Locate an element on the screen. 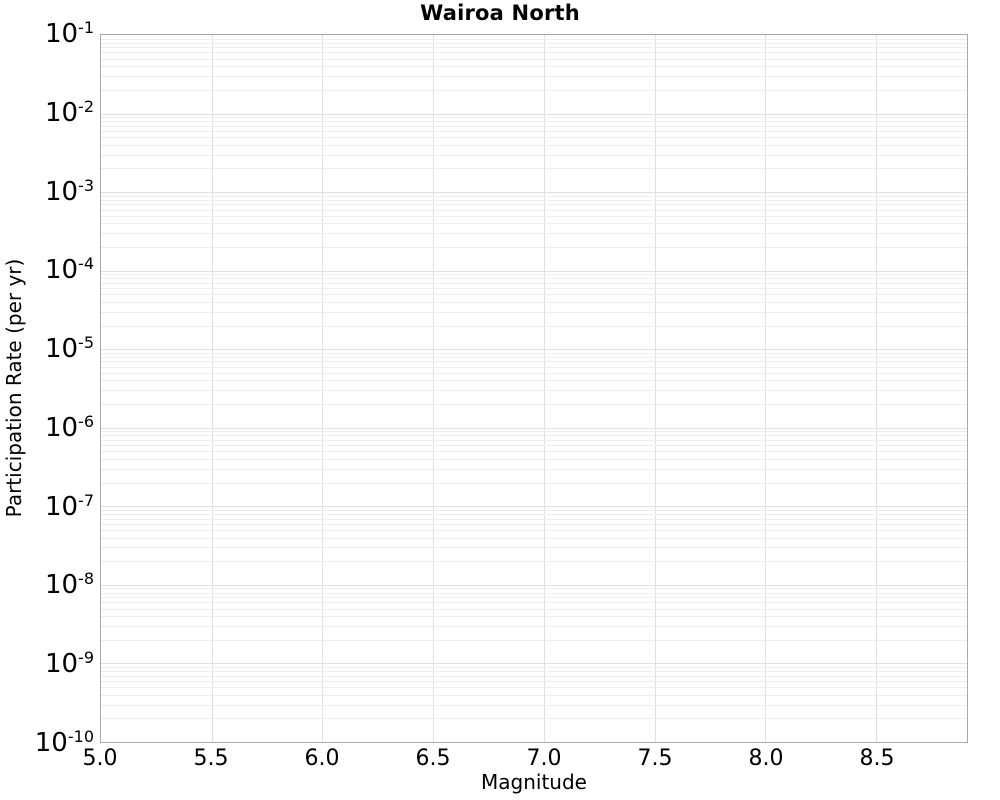  x-tick-label: 8.5 is located at coordinates (877, 758).